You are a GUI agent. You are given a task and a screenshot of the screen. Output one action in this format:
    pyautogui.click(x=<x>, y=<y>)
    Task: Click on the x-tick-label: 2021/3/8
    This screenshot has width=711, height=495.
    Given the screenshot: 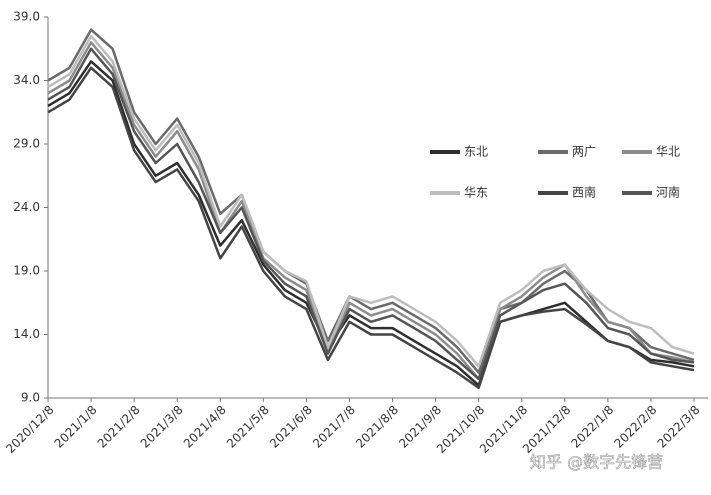 What is the action you would take?
    pyautogui.click(x=162, y=427)
    